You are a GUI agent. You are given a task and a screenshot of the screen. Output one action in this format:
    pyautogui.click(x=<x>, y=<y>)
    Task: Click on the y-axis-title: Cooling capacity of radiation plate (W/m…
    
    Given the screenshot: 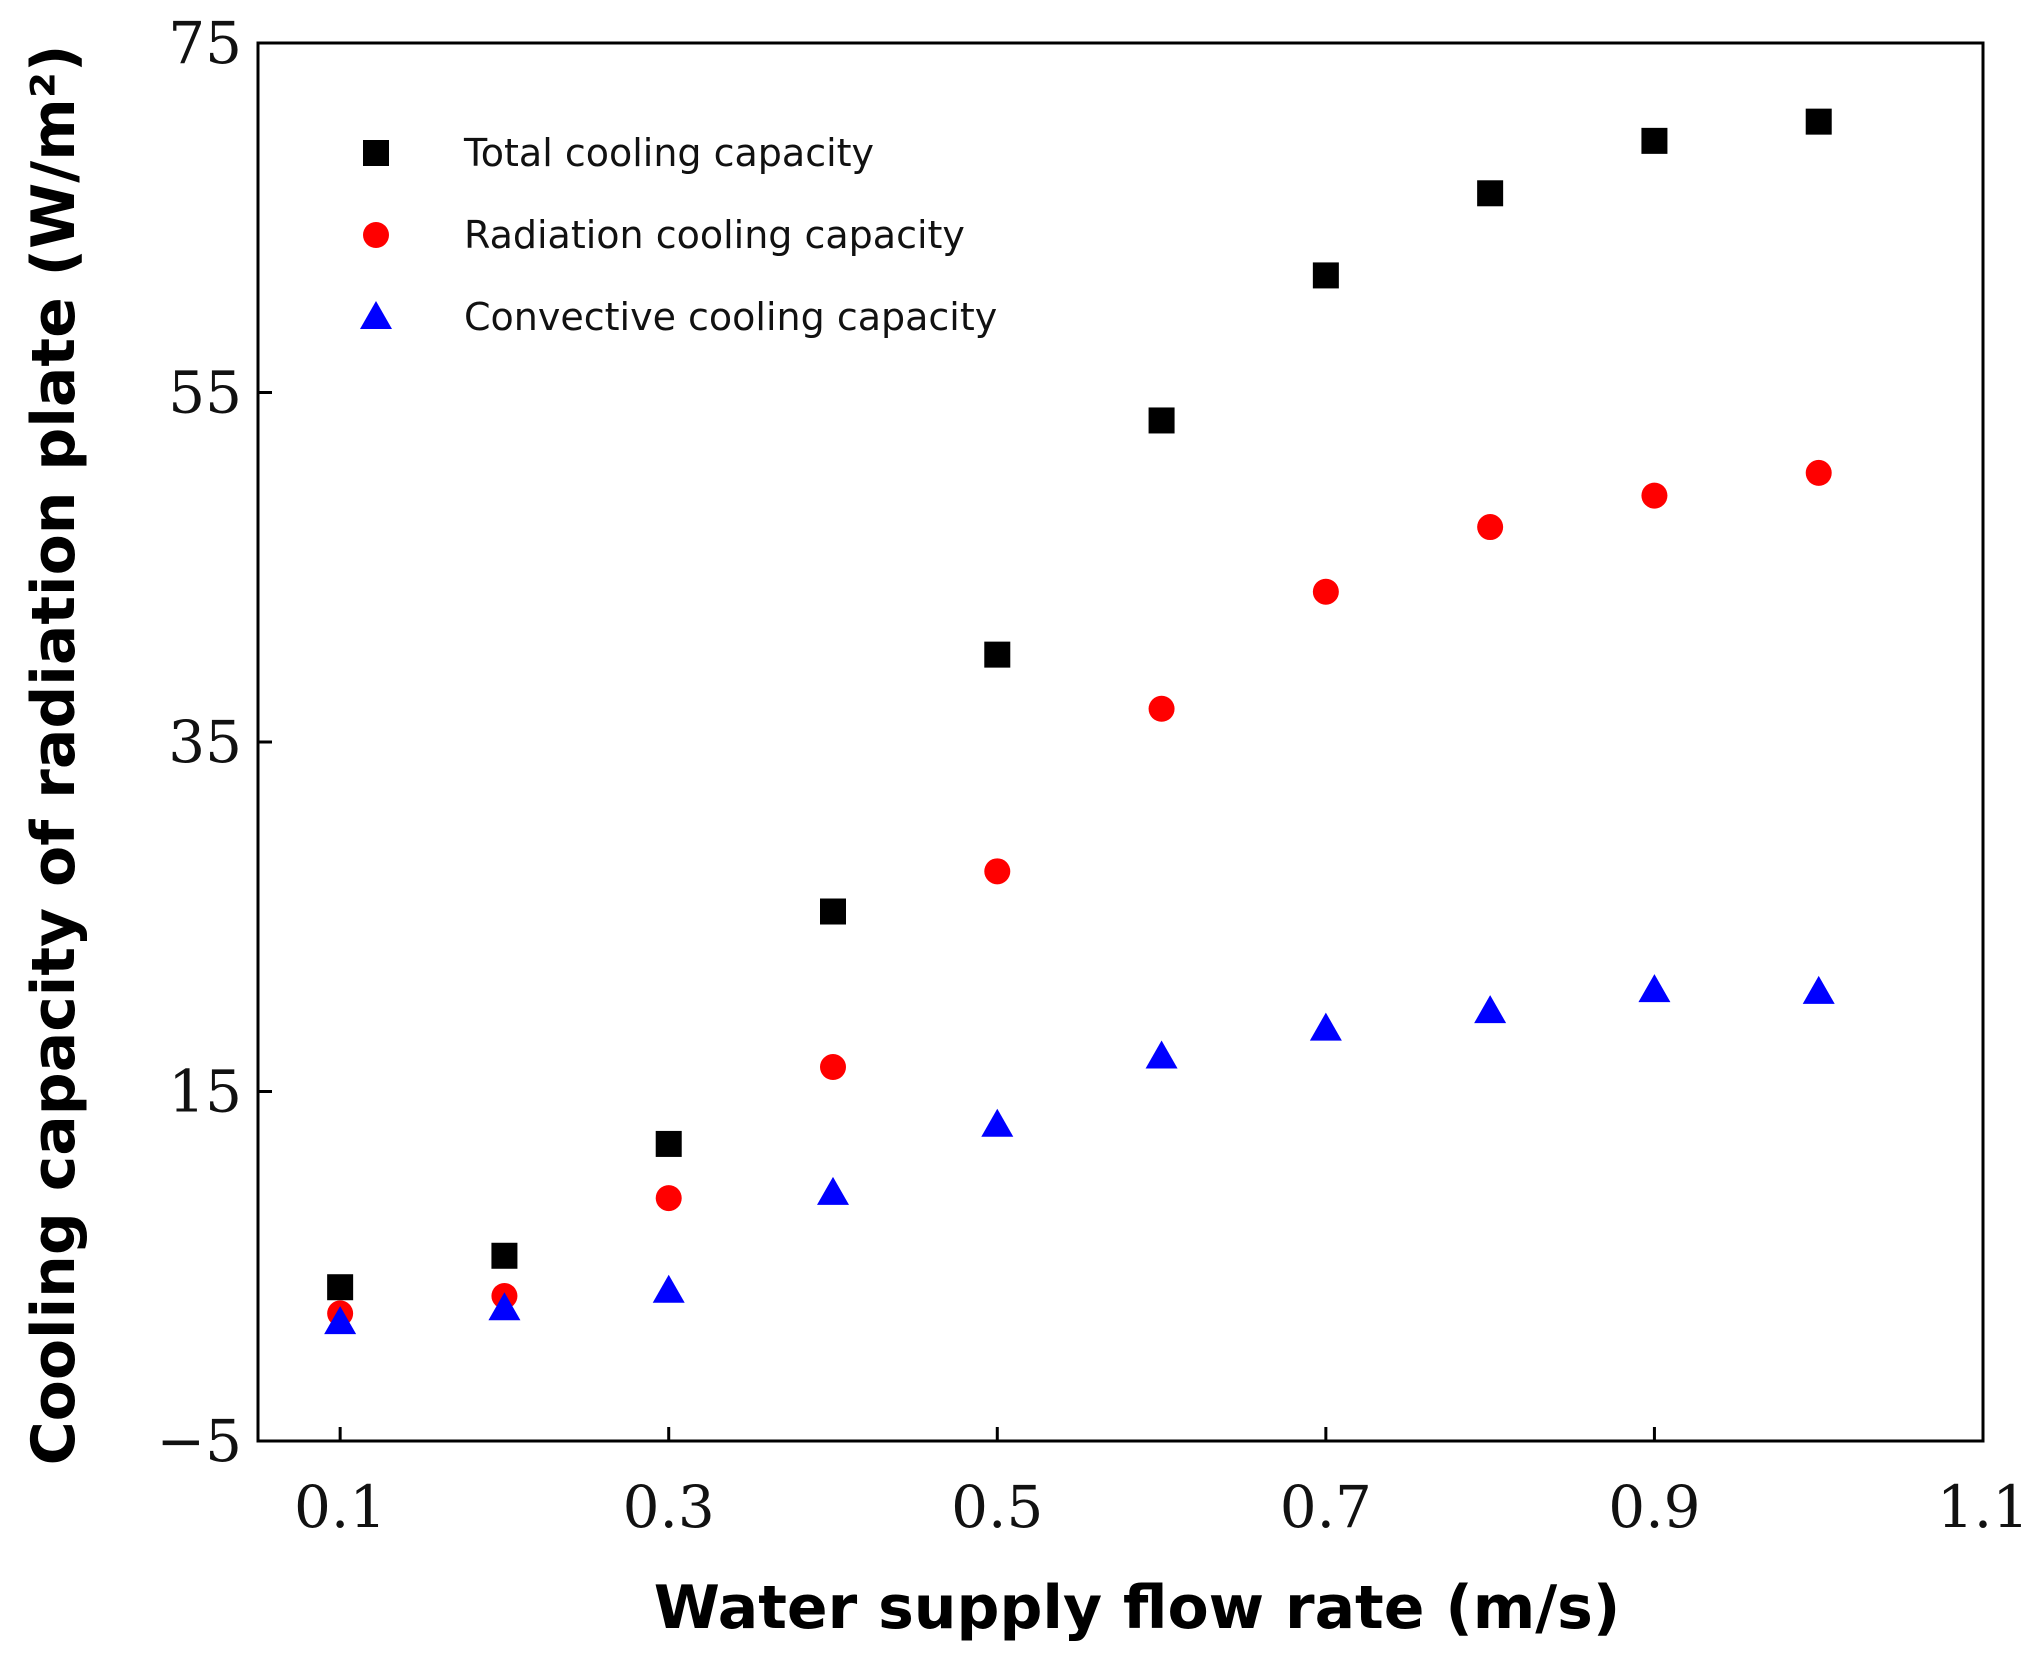 What is the action you would take?
    pyautogui.click(x=54, y=755)
    